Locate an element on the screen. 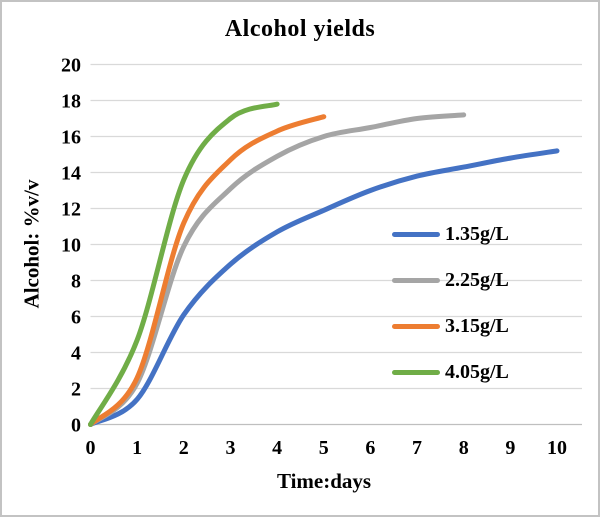 Image resolution: width=600 pixels, height=517 pixels. y-tick-label: 6 is located at coordinates (76, 318).